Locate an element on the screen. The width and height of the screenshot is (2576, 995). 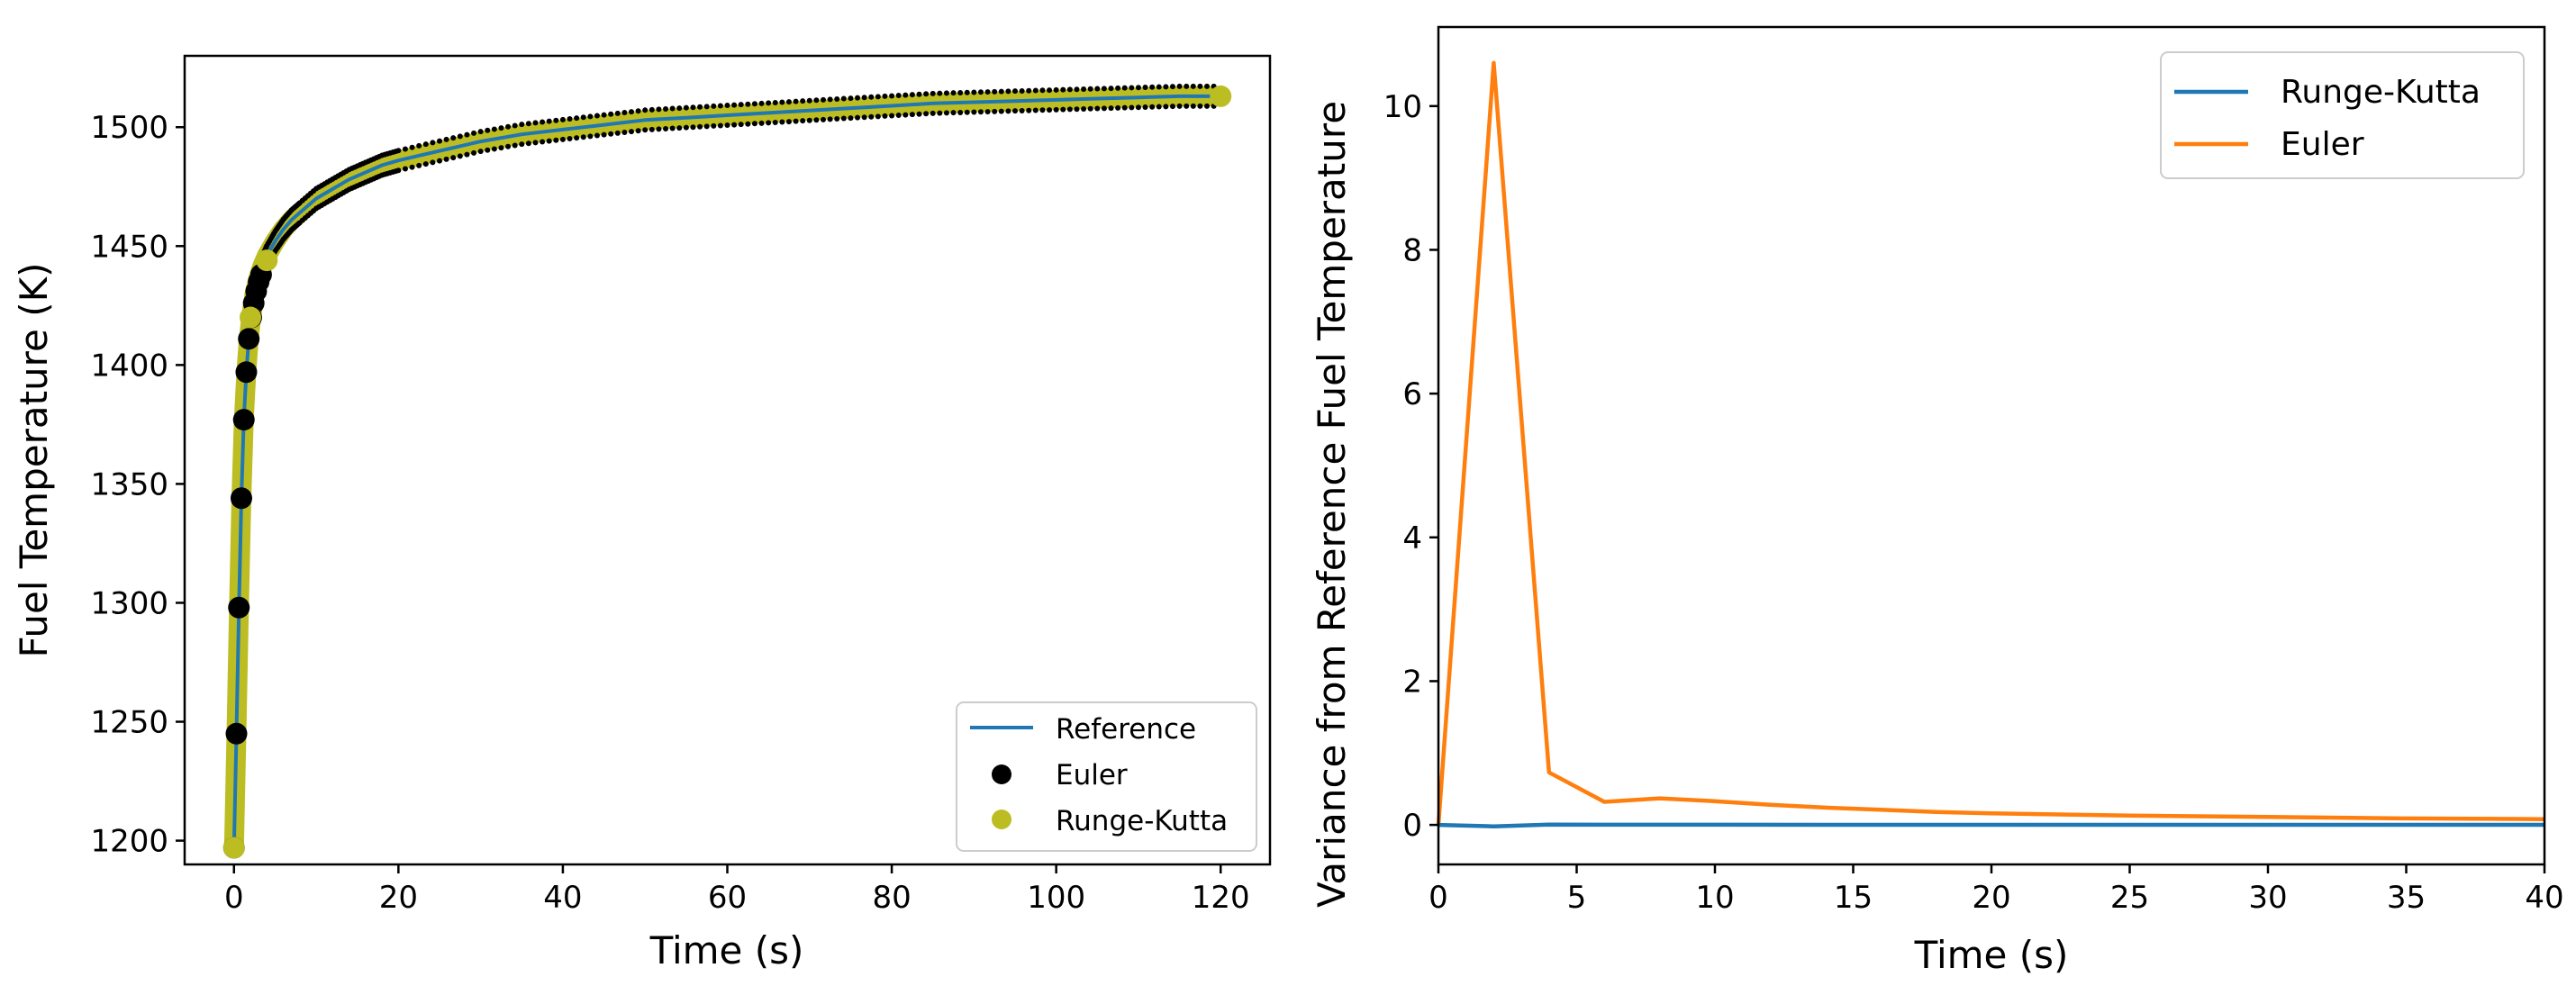
x-tick-label: 0 is located at coordinates (1438, 898).